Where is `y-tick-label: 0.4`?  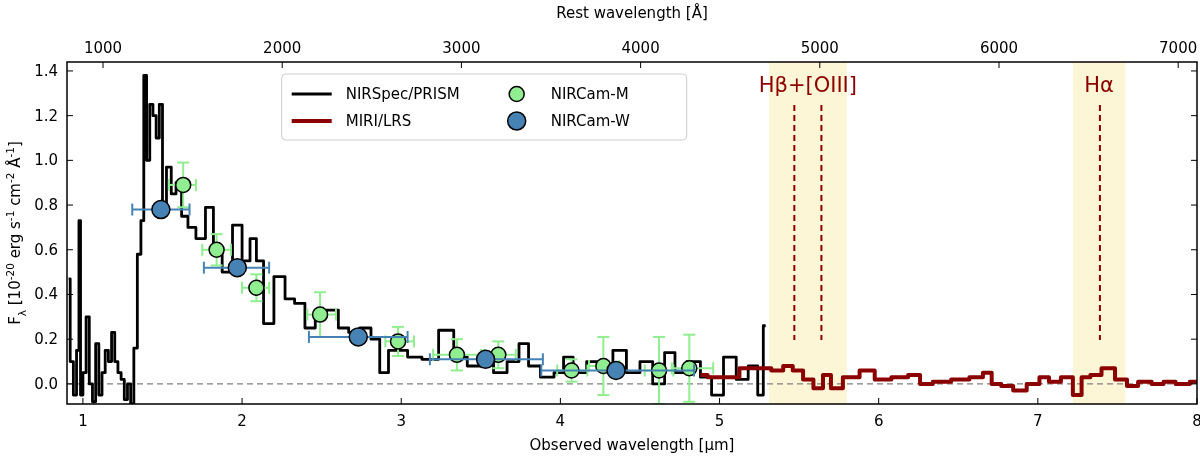
y-tick-label: 0.4 is located at coordinates (46, 294).